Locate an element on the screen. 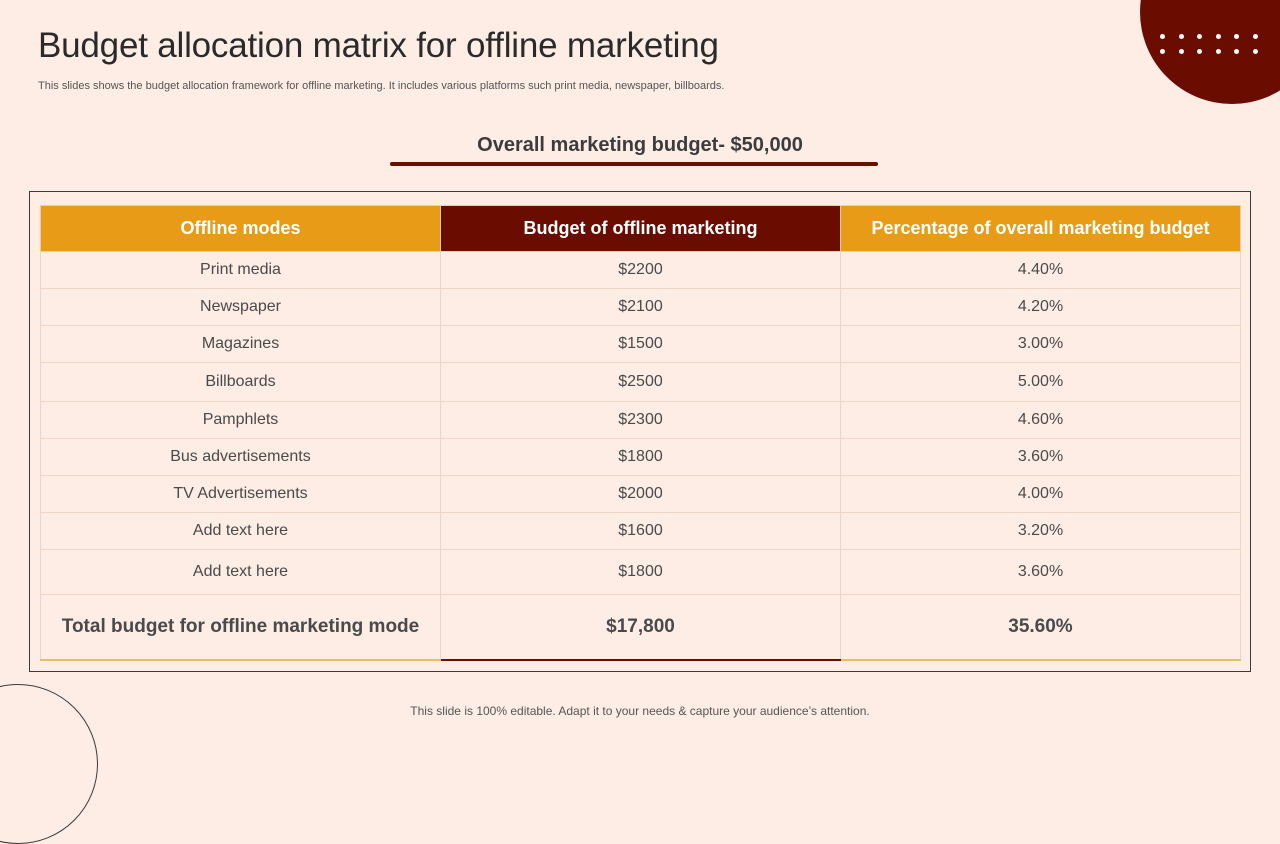  total-percent: 35.60% is located at coordinates (1040, 627).